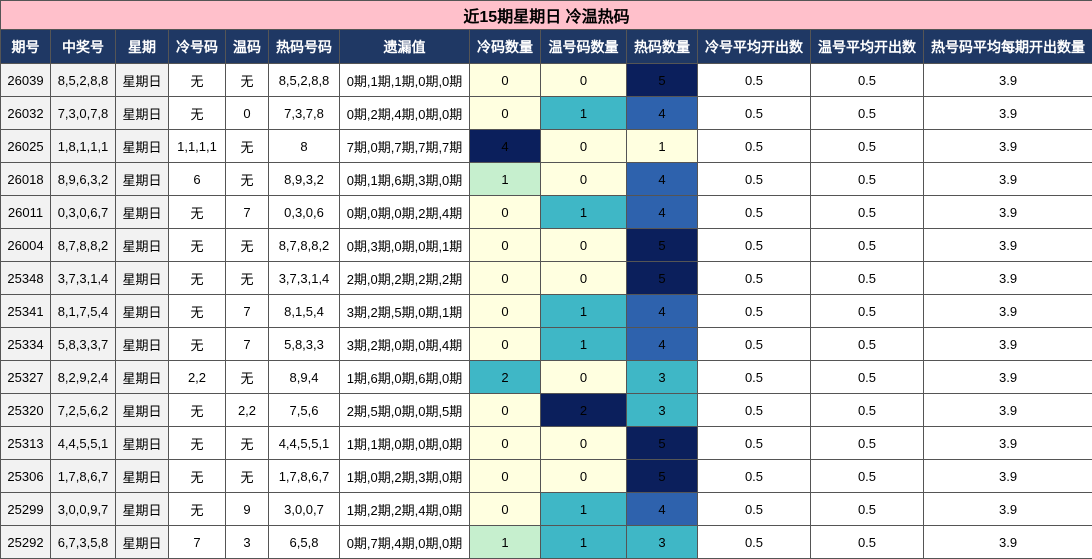  I want to click on cell-warm-number: 3, so click(247, 542).